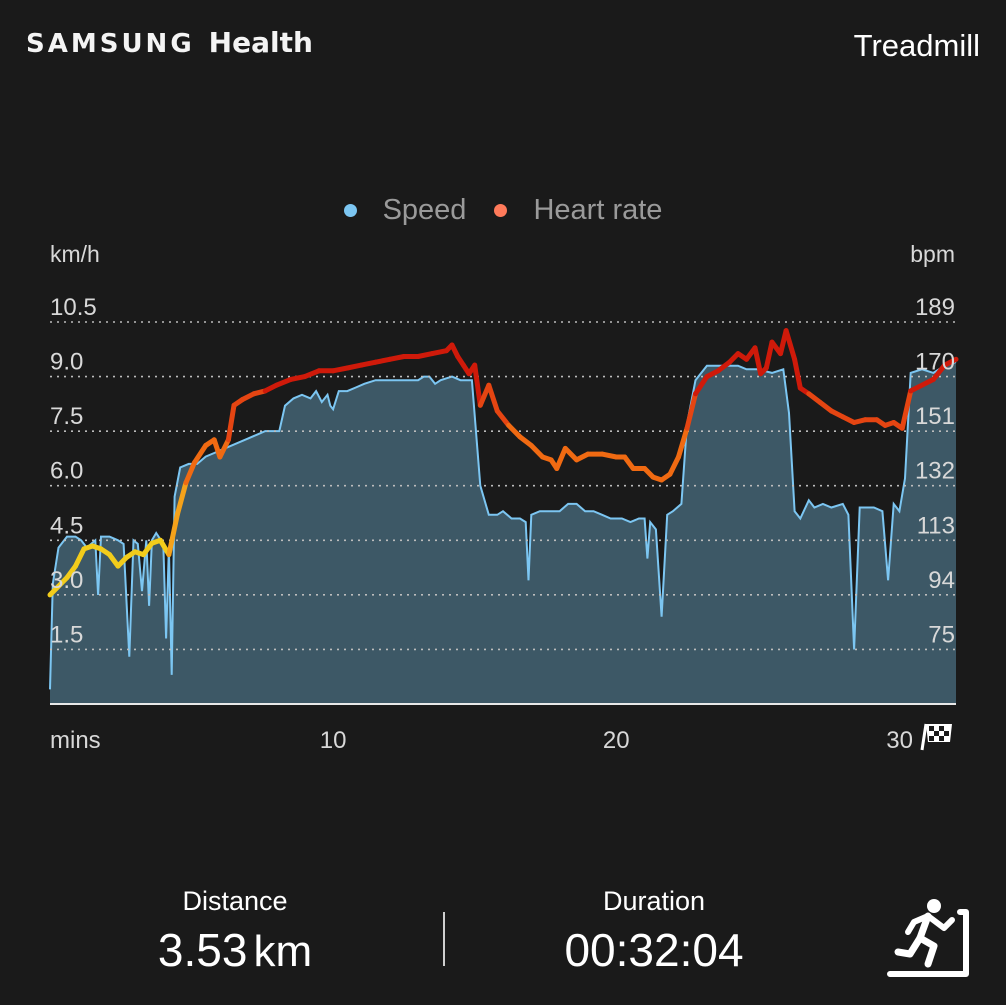  I want to click on left-axis-unit: km/h, so click(75, 254).